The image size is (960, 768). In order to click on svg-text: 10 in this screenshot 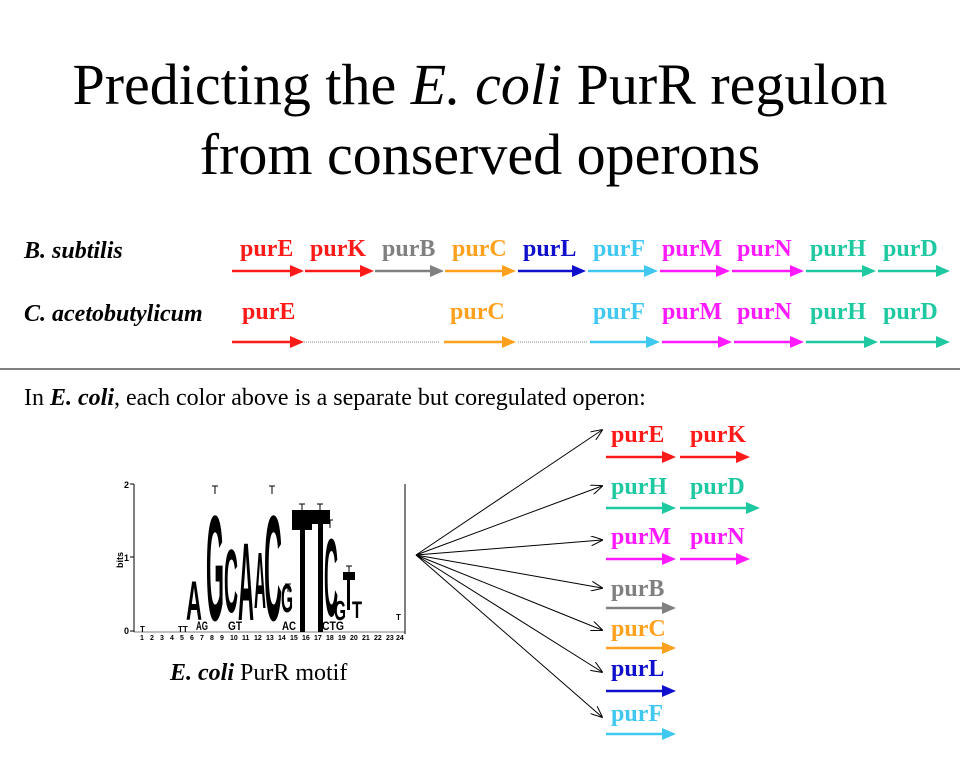, I will do `click(234, 638)`.